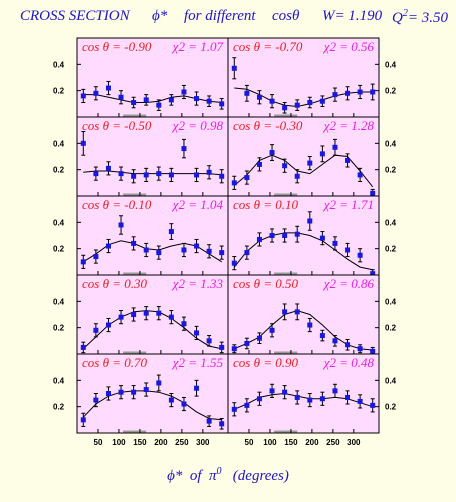  What do you see at coordinates (117, 204) in the screenshot?
I see `panel-5-cos-label: cos θ = -0.10` at bounding box center [117, 204].